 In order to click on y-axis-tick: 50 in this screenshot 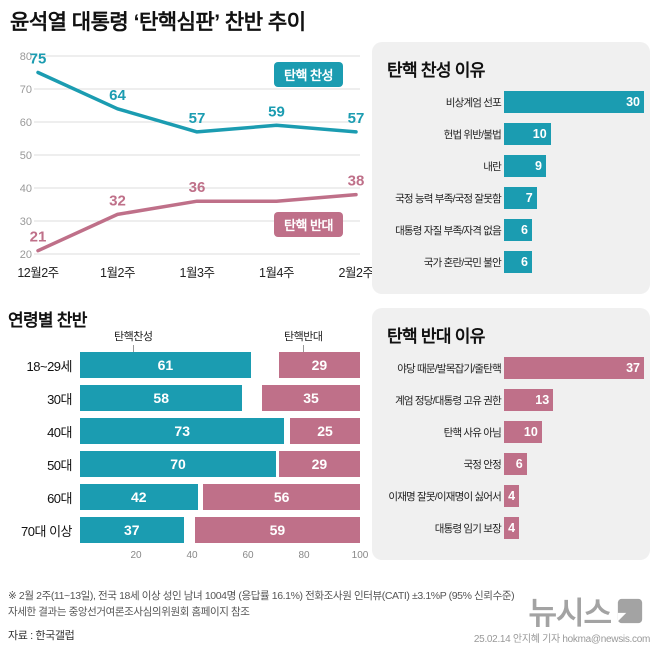, I will do `click(26, 156)`.